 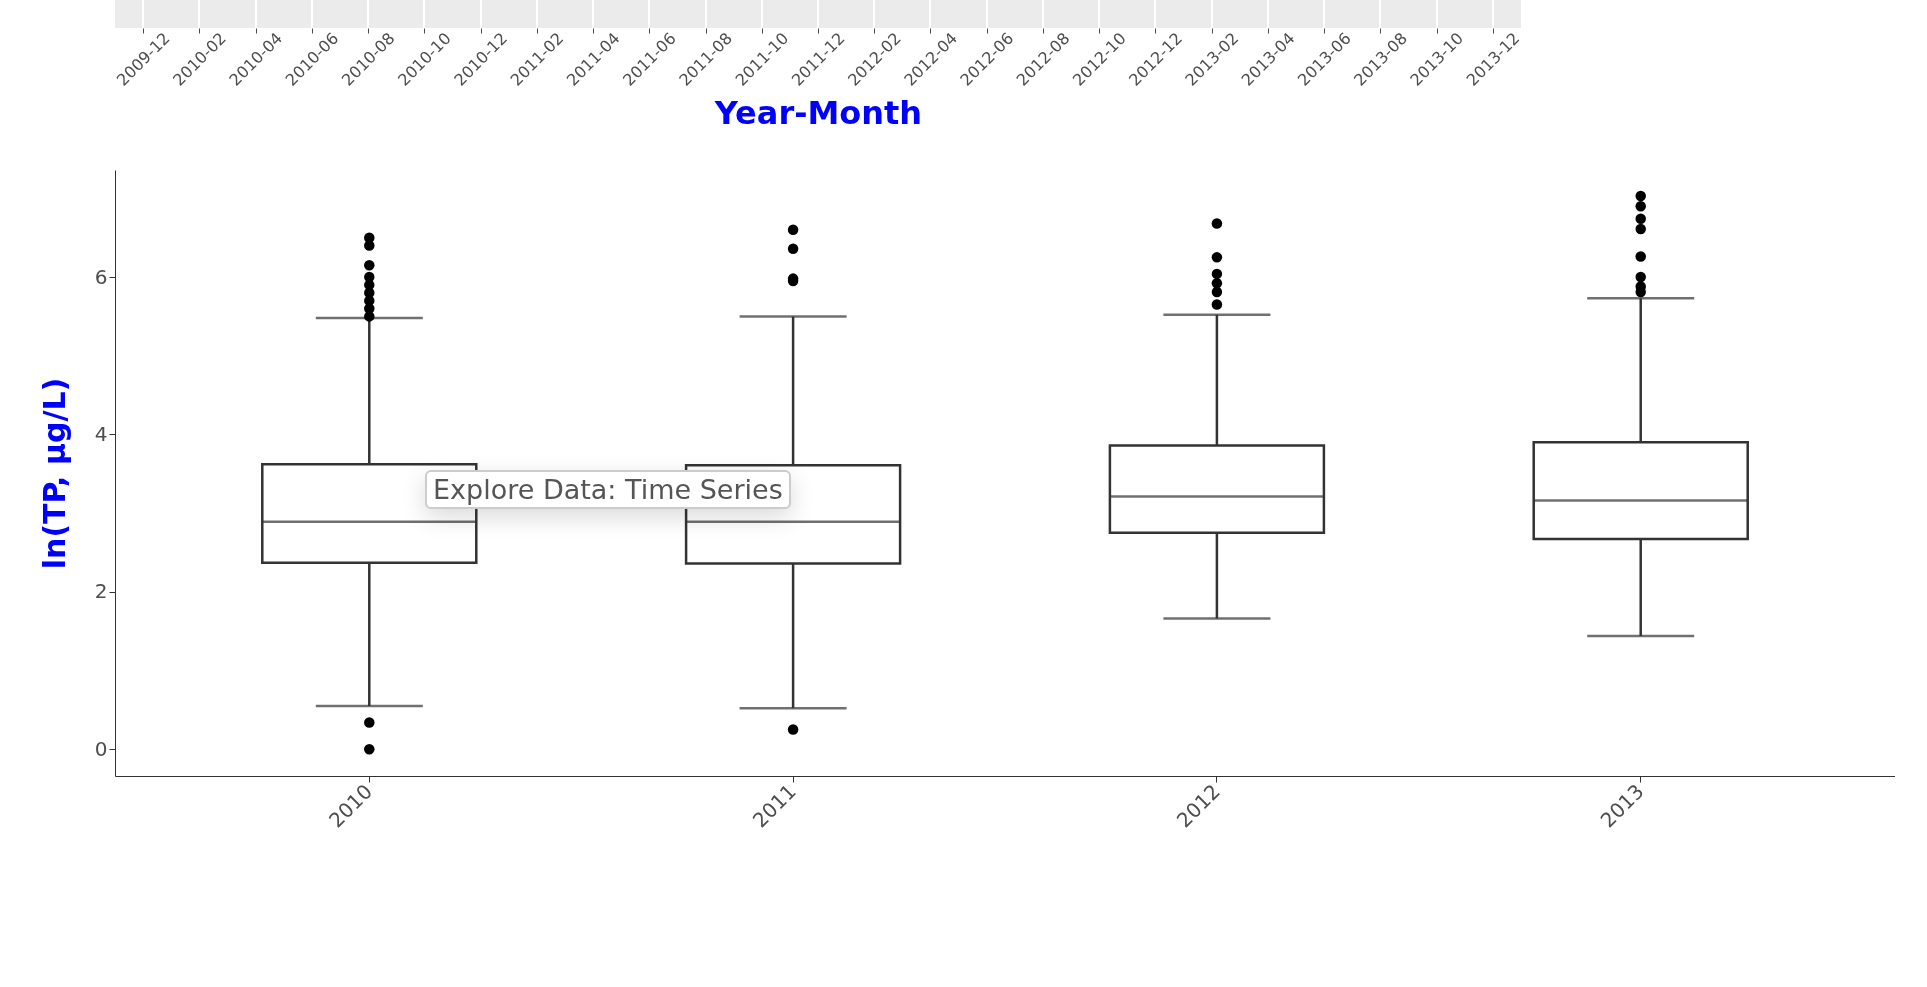 What do you see at coordinates (54, 473) in the screenshot?
I see `y-axis-title: ln(TP, μg/L)` at bounding box center [54, 473].